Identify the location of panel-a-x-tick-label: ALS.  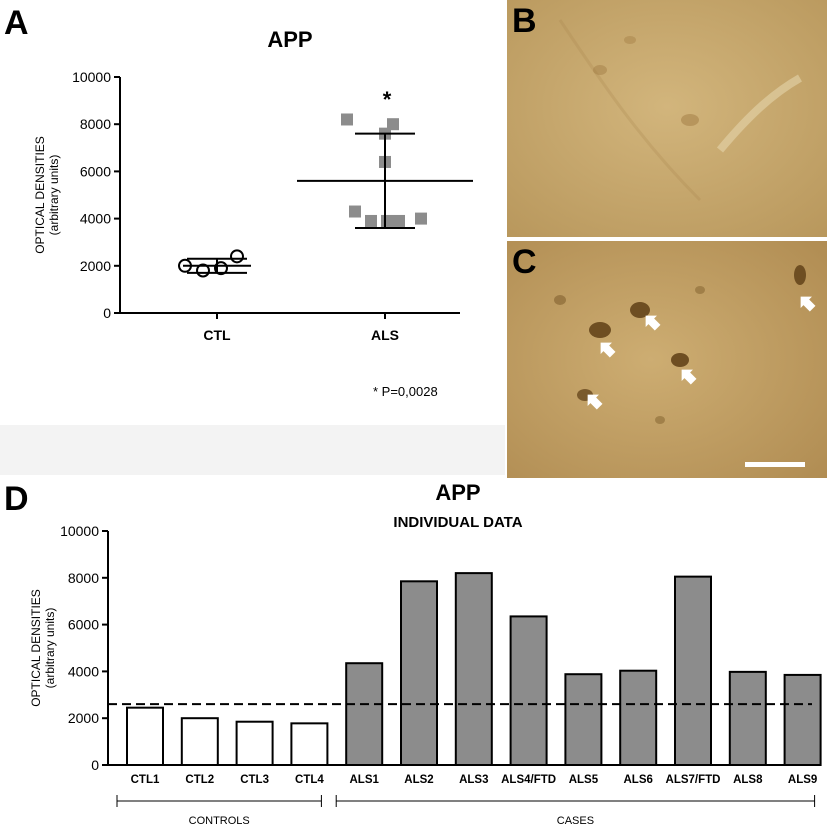
(385, 335).